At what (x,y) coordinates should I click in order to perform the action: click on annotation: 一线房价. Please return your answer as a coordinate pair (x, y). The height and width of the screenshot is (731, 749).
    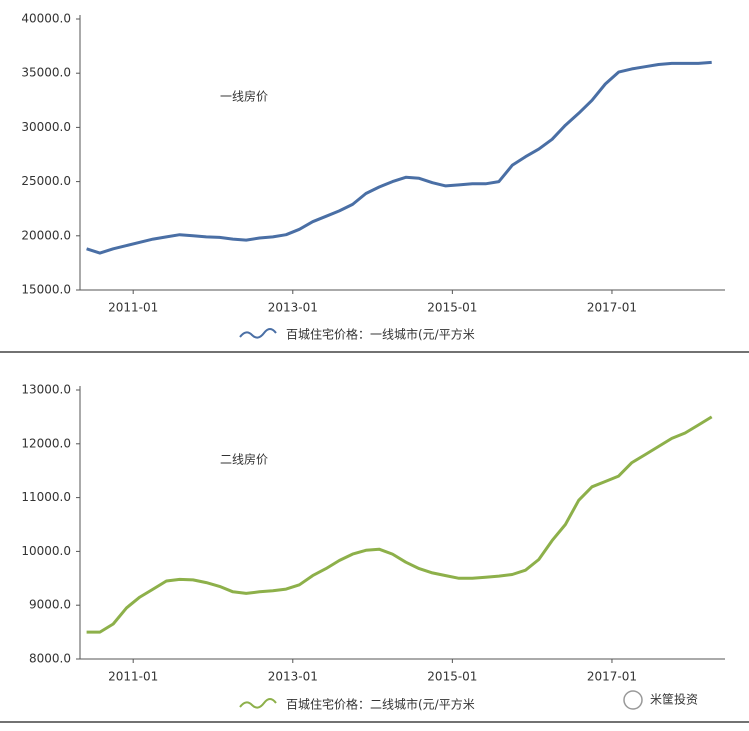
    Looking at the image, I should click on (244, 96).